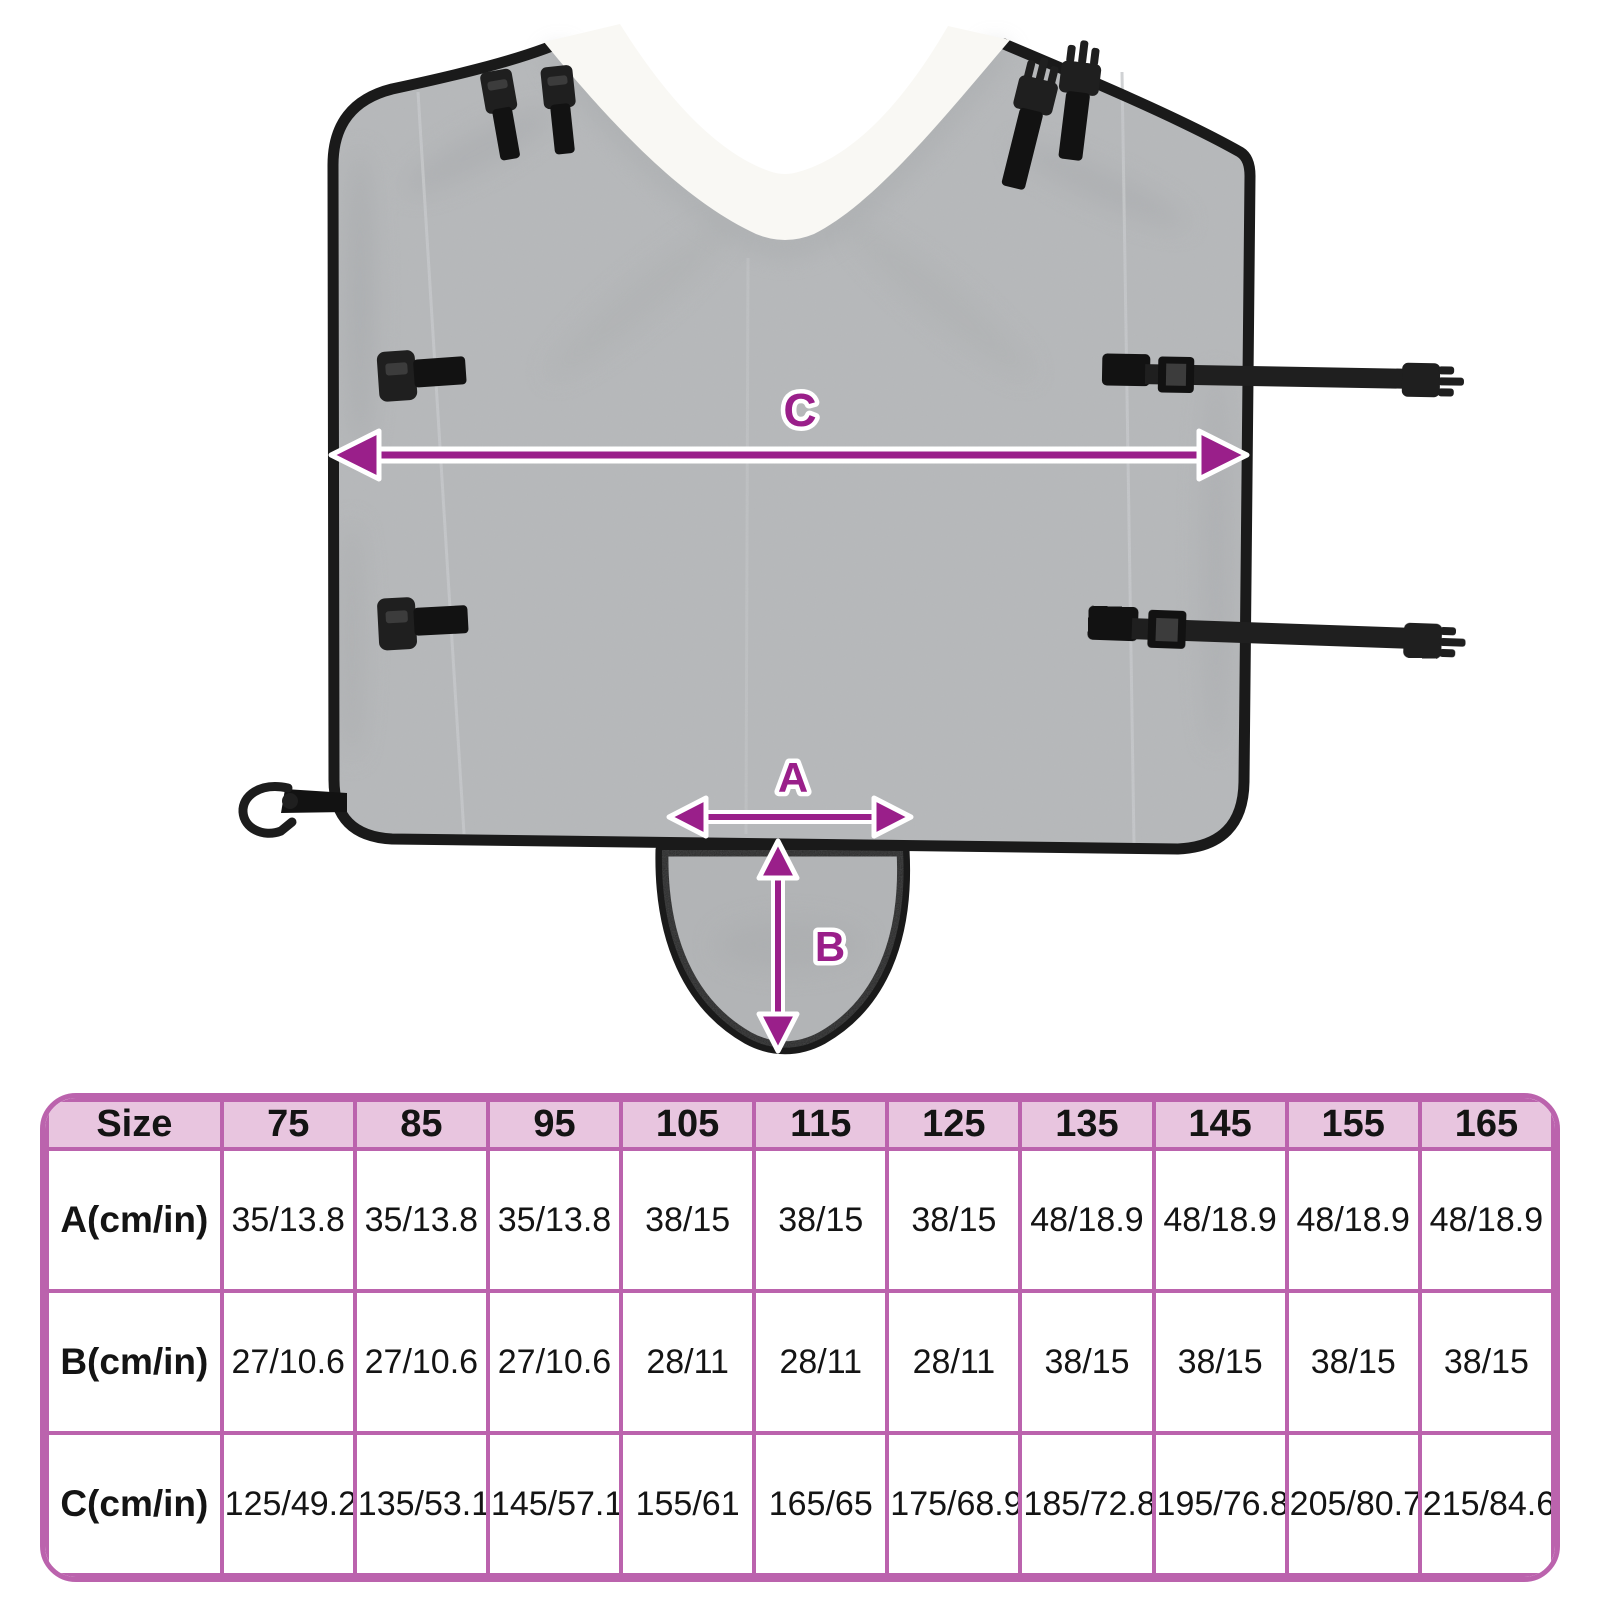 The image size is (1600, 1600). I want to click on size-col-header-95: 95, so click(554, 1124).